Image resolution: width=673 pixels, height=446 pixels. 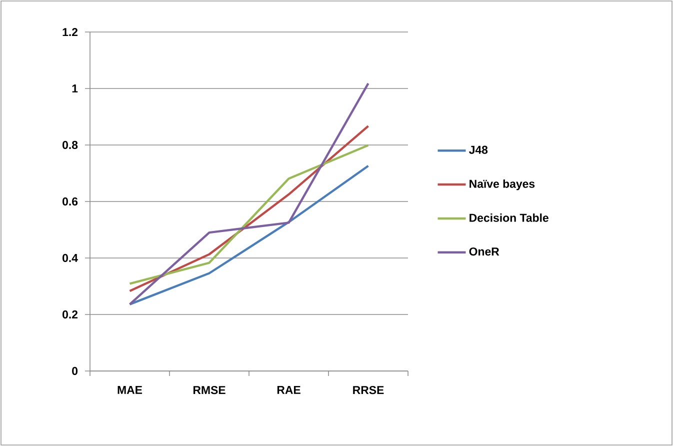 What do you see at coordinates (75, 88) in the screenshot?
I see `y-tick-label: 1` at bounding box center [75, 88].